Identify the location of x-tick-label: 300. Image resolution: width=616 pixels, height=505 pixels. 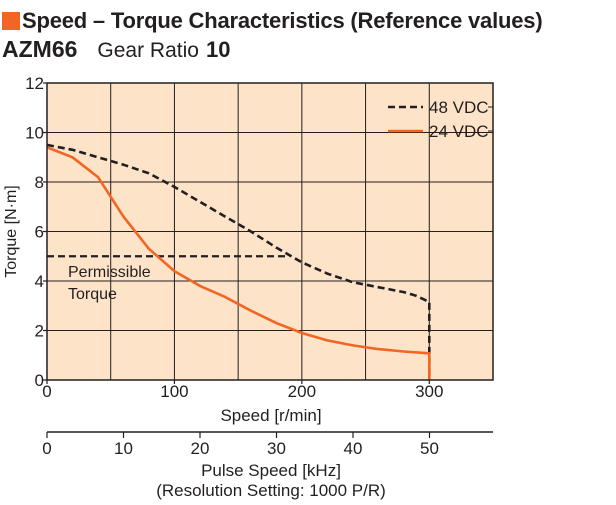
(429, 391).